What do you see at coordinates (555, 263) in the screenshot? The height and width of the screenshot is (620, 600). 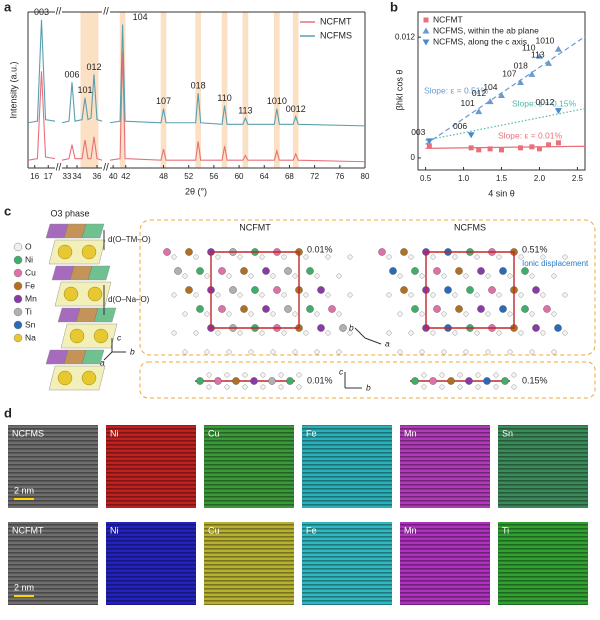 I see `displacement-label: Ionic displacement` at bounding box center [555, 263].